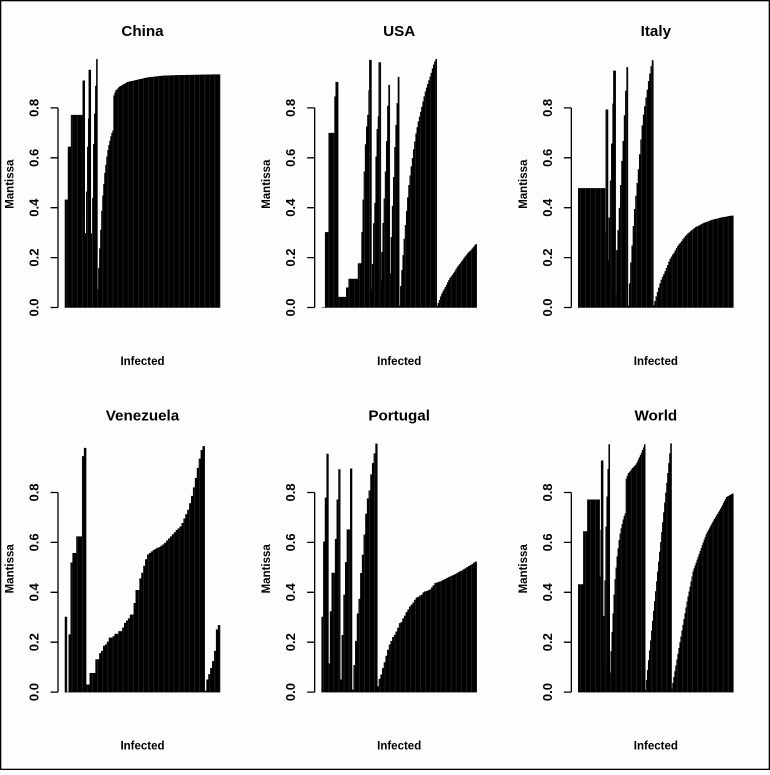 This screenshot has height=775, width=770. Describe the element at coordinates (143, 416) in the screenshot. I see `svg-text: Venezuela` at that location.